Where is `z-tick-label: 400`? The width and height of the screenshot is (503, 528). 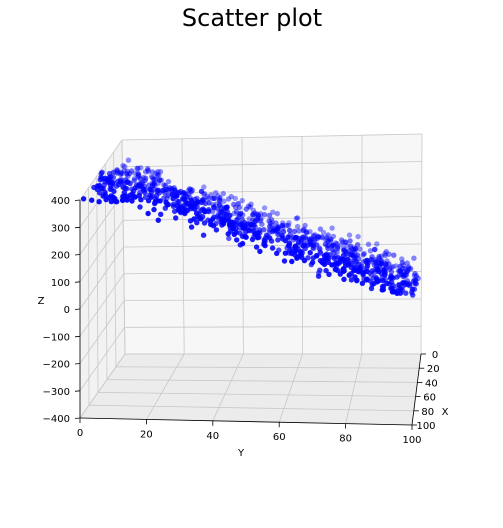
z-tick-label: 400 is located at coordinates (60, 201).